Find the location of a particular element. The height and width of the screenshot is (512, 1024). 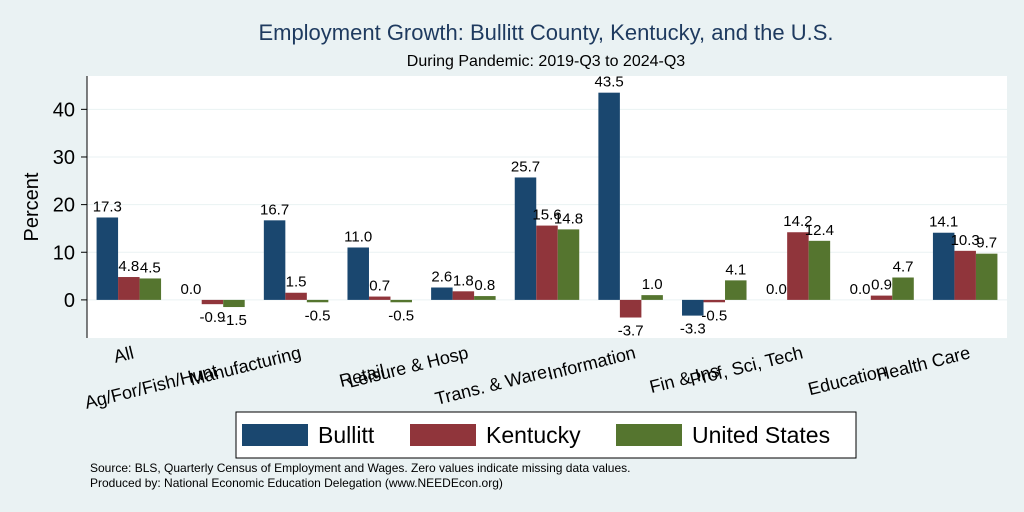

y-tick-label: 40 is located at coordinates (64, 110).